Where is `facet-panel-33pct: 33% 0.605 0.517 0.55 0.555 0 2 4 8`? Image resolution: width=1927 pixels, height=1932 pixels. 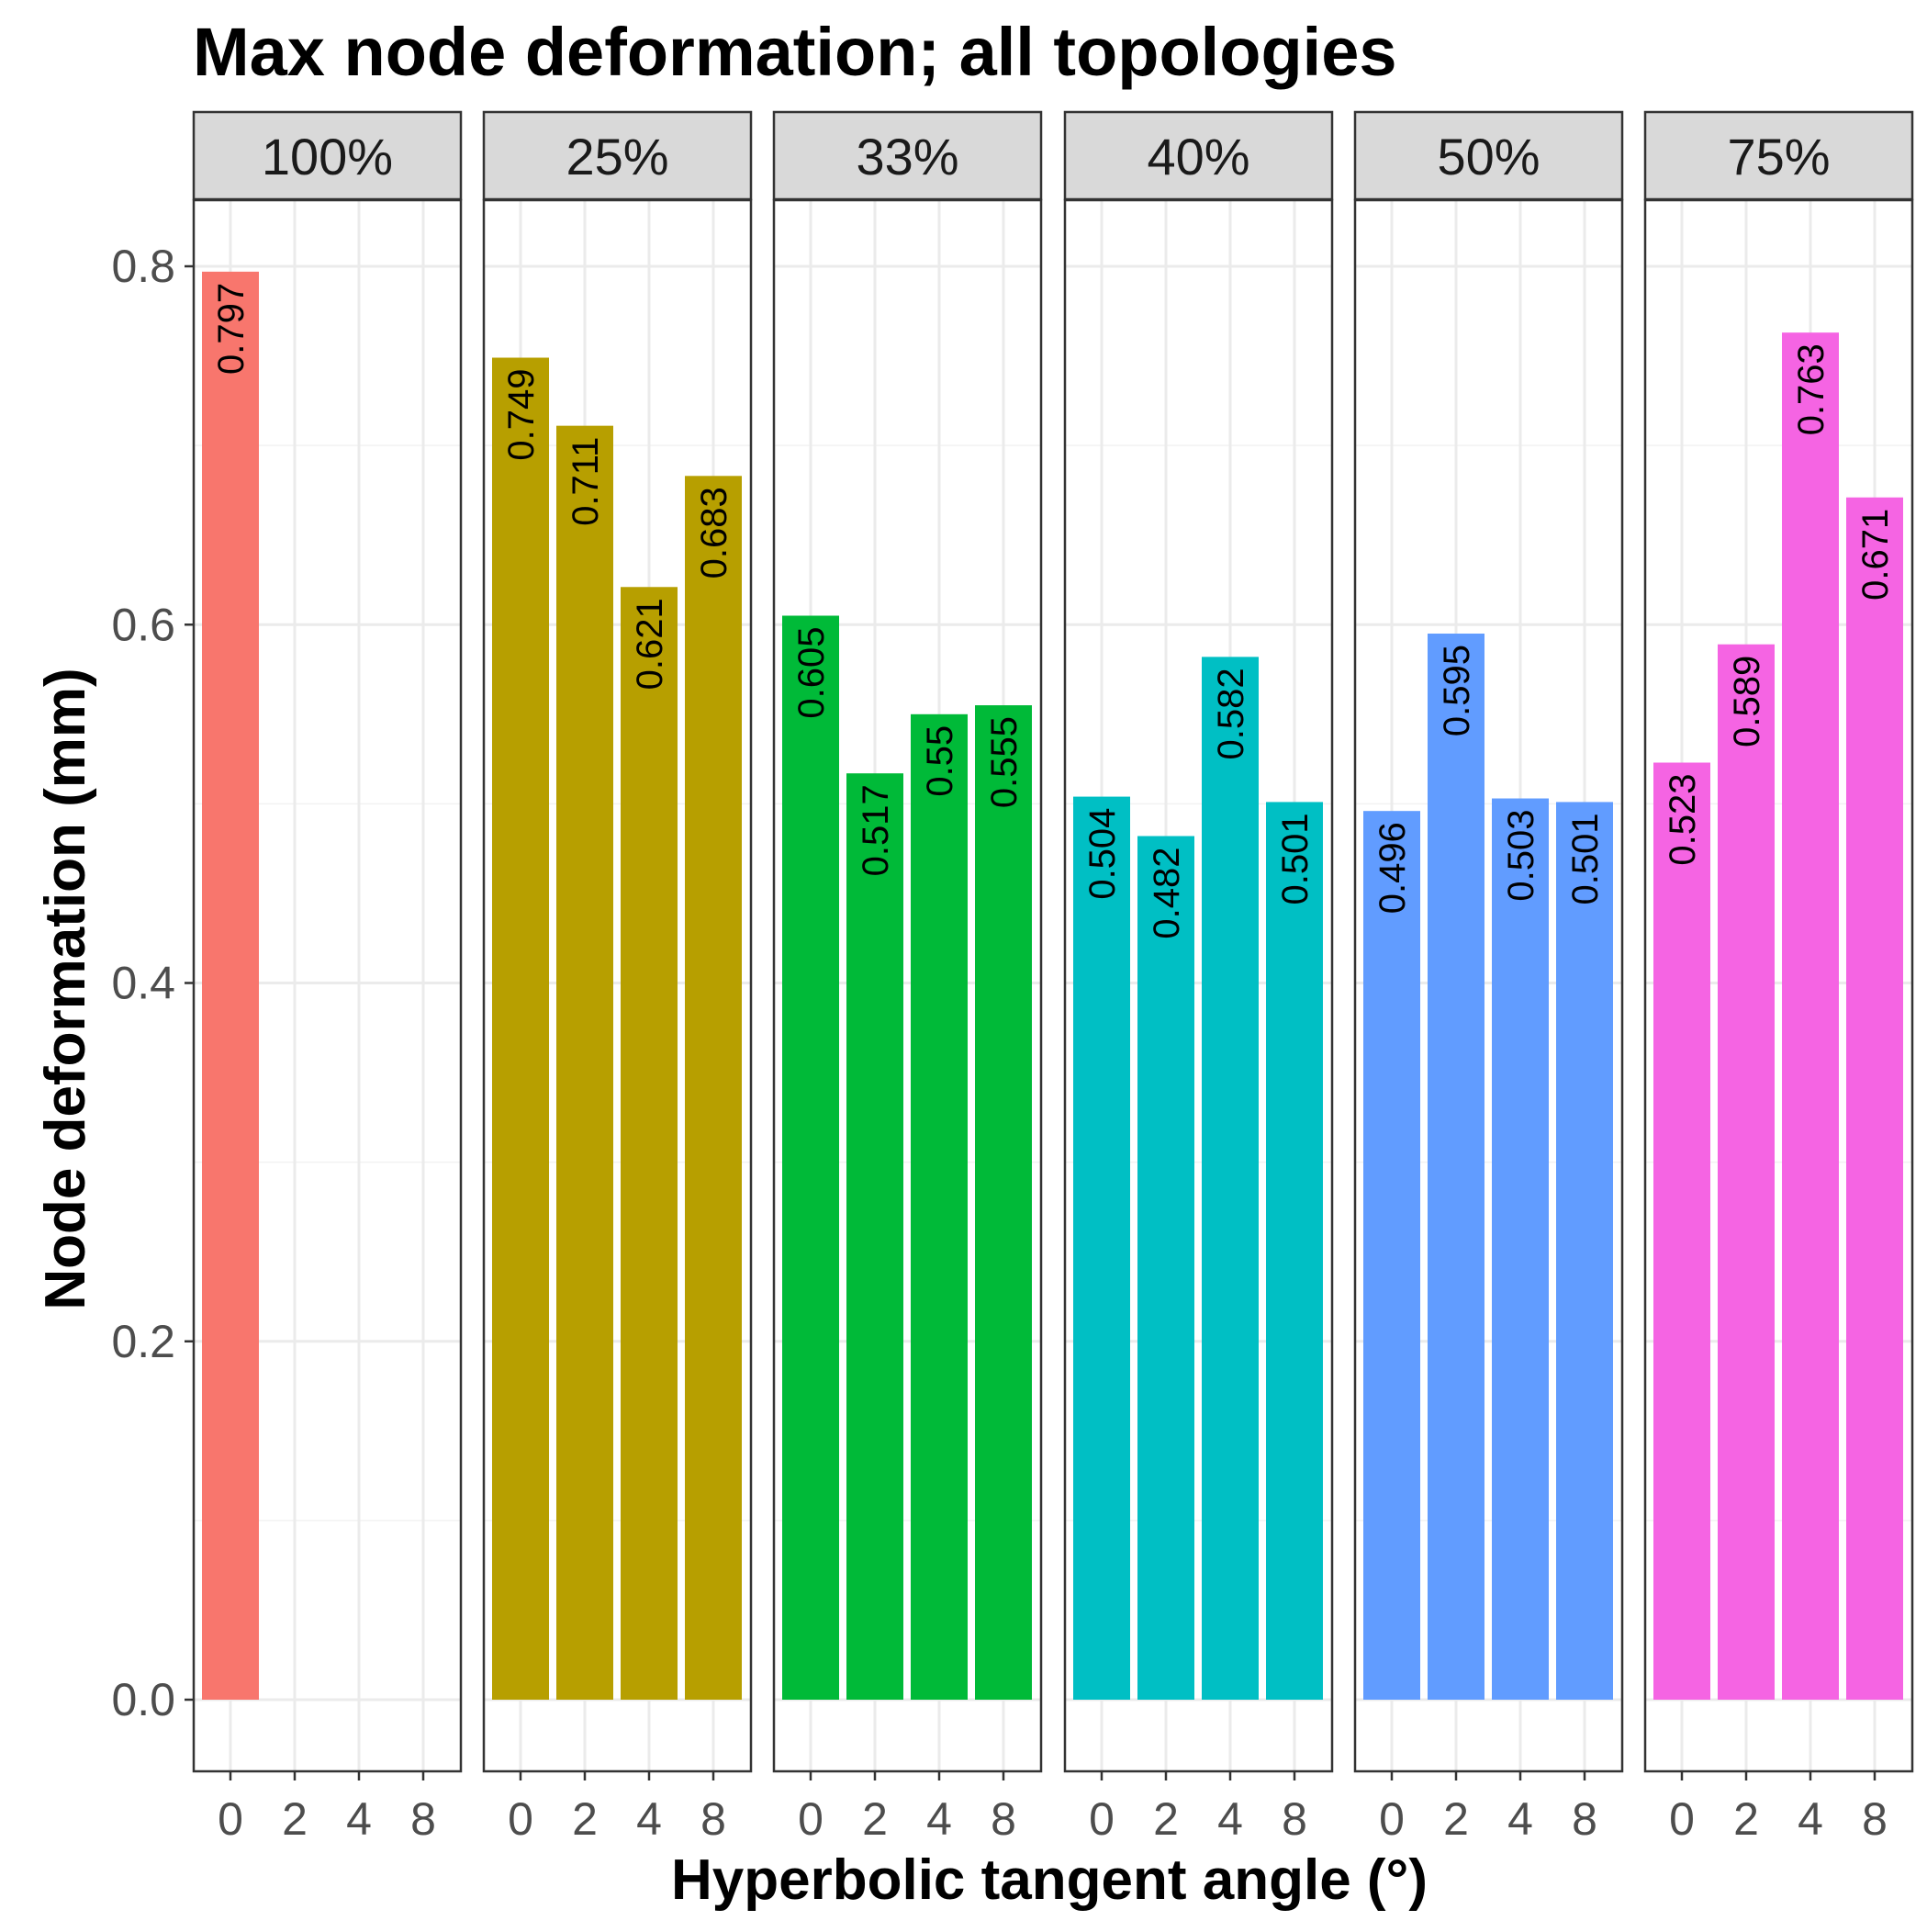
facet-panel-33pct: 33% 0.605 0.517 0.55 0.555 0 2 4 8 is located at coordinates (907, 977).